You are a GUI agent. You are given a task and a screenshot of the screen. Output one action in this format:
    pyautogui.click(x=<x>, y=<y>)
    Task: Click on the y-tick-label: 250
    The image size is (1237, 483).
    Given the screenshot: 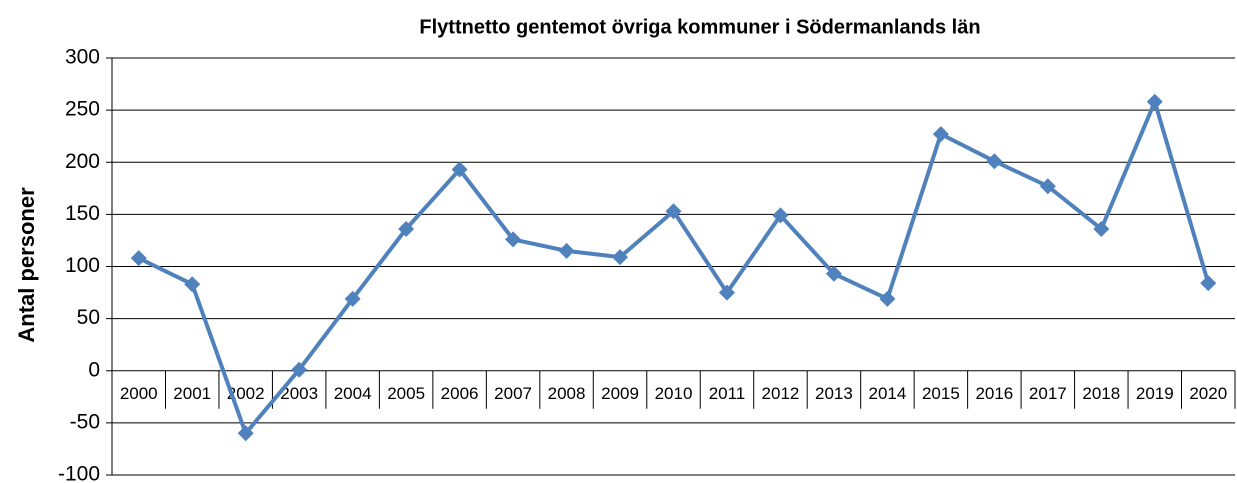 What is the action you would take?
    pyautogui.click(x=82, y=109)
    